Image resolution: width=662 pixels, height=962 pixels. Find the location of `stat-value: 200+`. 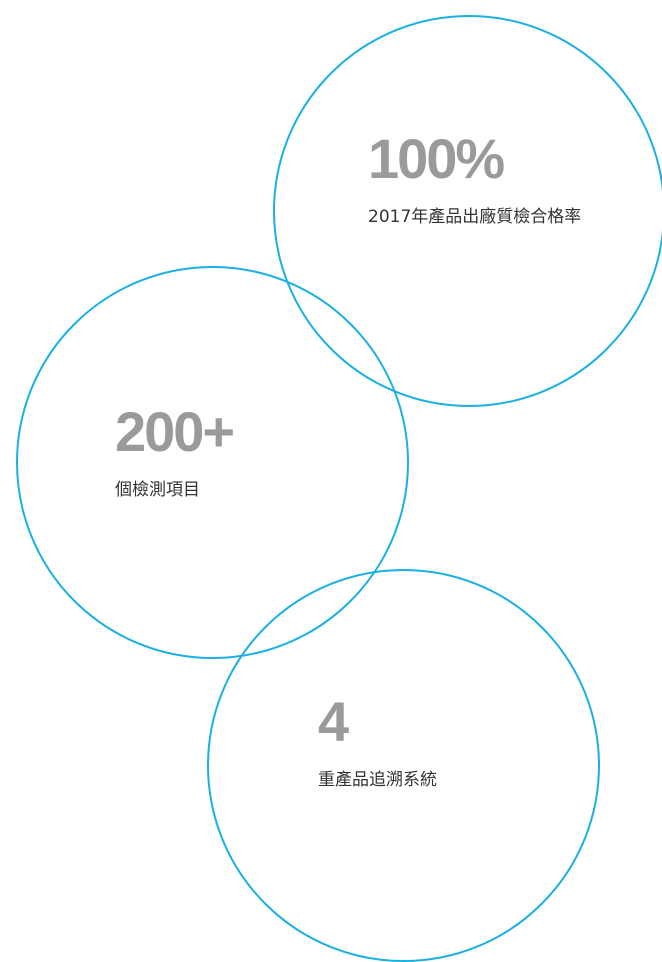

stat-value: 200+ is located at coordinates (175, 431).